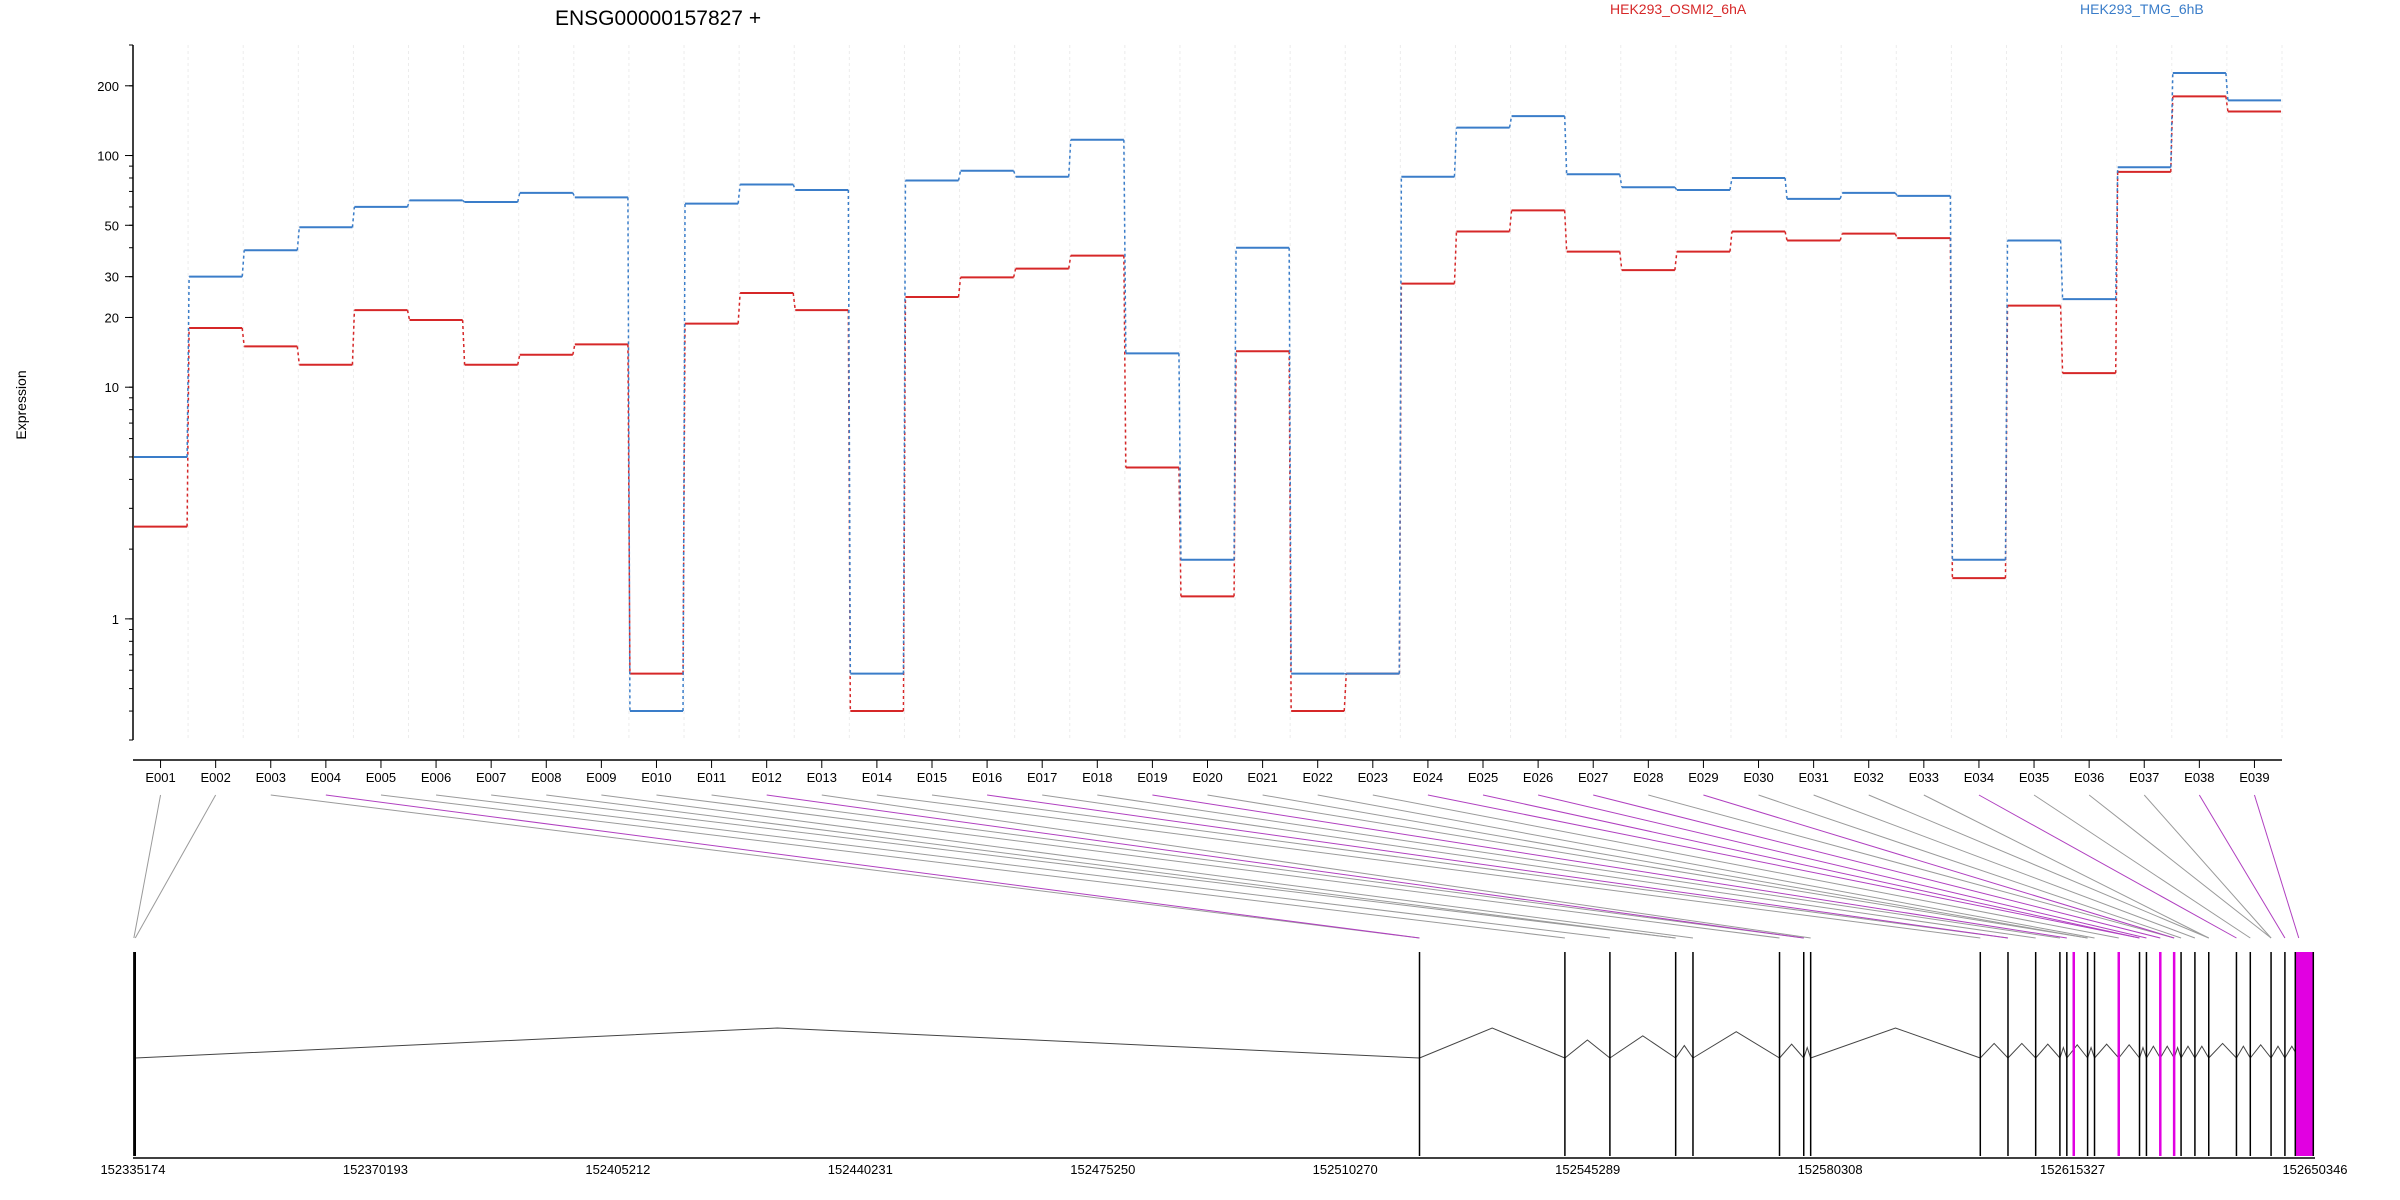 This screenshot has width=2400, height=1200. What do you see at coordinates (108, 86) in the screenshot?
I see `y-tick-label: 200` at bounding box center [108, 86].